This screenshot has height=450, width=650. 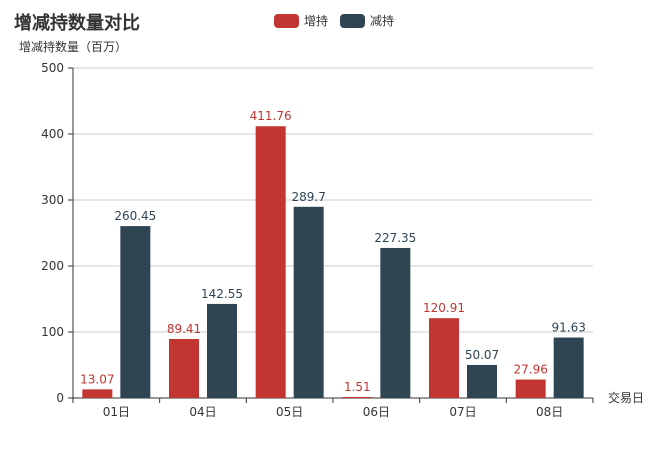 What do you see at coordinates (382, 21) in the screenshot?
I see `legend-label-decrease: 减持` at bounding box center [382, 21].